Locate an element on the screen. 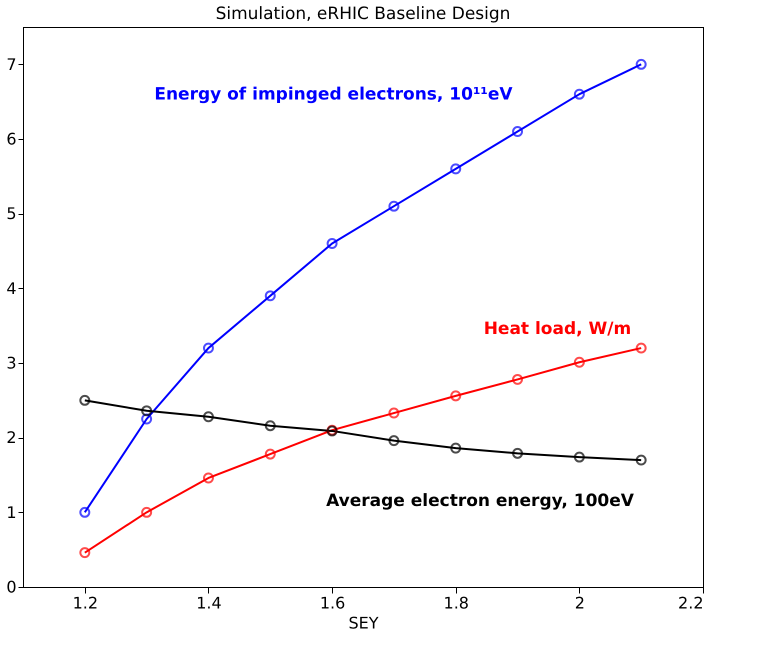 The width and height of the screenshot is (761, 666). x-tick-label: 1.6 is located at coordinates (333, 603).